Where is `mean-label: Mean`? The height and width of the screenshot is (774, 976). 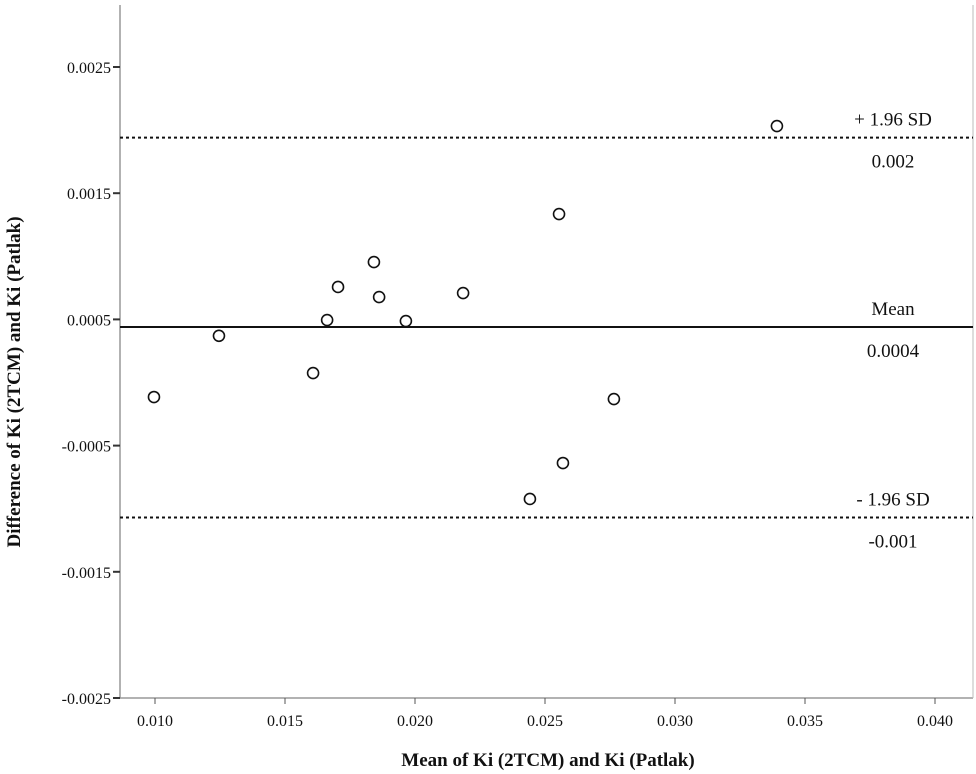
mean-label: Mean is located at coordinates (893, 309).